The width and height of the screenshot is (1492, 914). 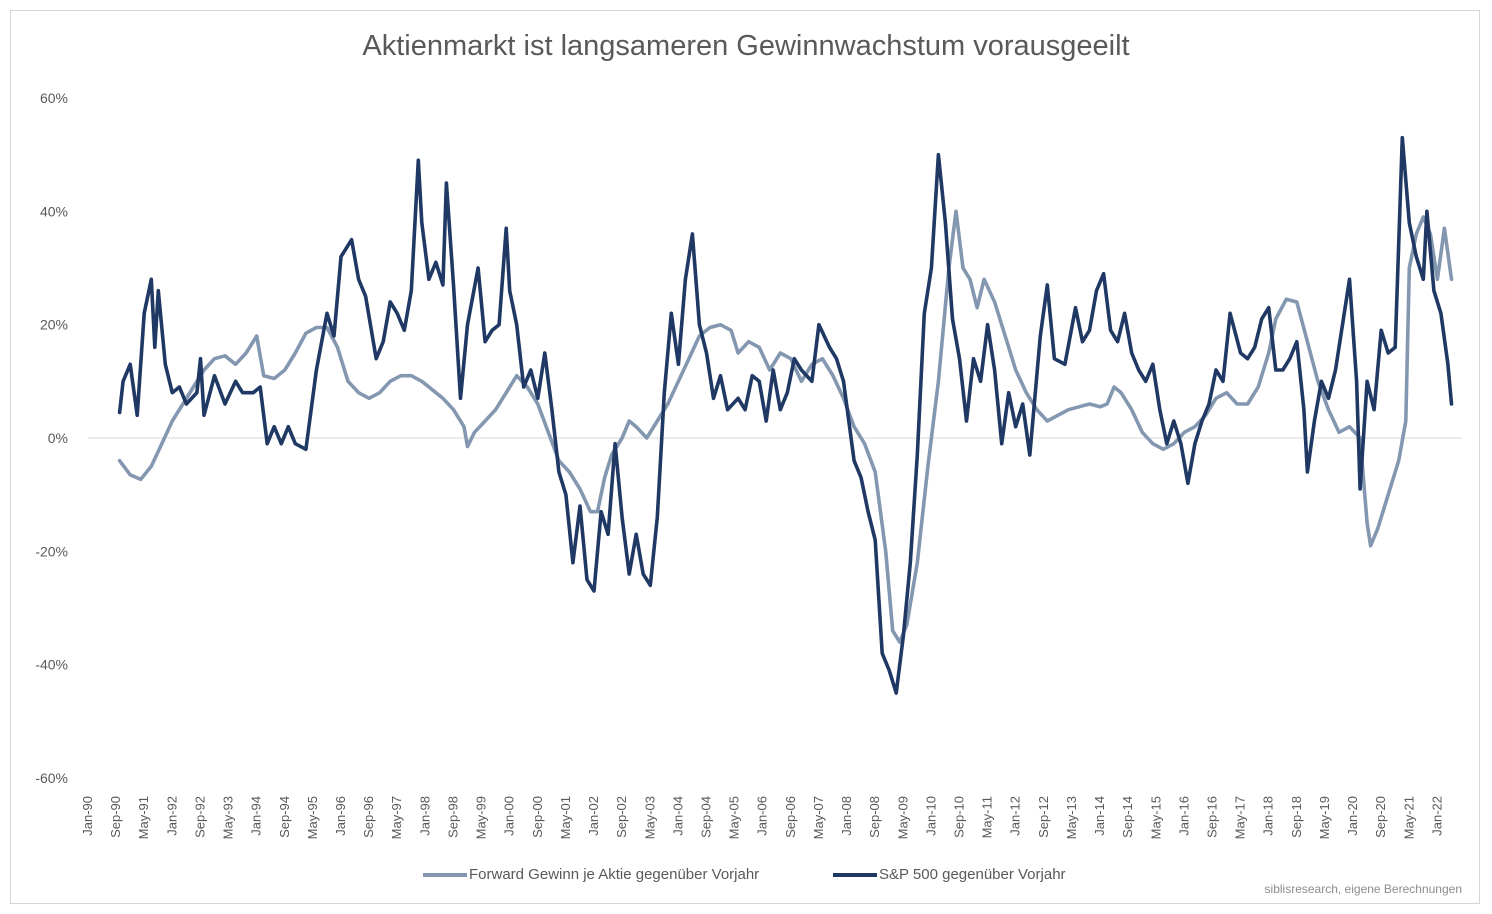 What do you see at coordinates (368, 817) in the screenshot?
I see `x-tick-label: Sep-96` at bounding box center [368, 817].